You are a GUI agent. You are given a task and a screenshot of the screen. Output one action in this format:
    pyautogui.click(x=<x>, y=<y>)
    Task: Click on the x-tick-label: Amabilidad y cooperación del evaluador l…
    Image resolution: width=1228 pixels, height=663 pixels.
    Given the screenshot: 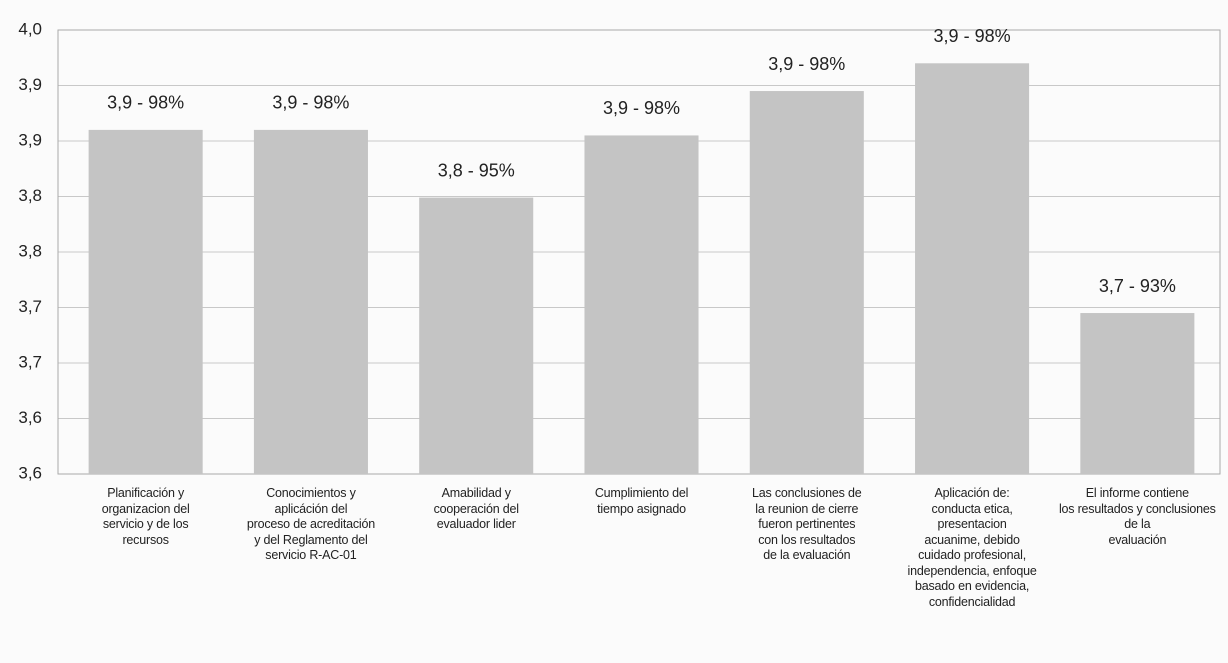 What is the action you would take?
    pyautogui.click(x=476, y=508)
    